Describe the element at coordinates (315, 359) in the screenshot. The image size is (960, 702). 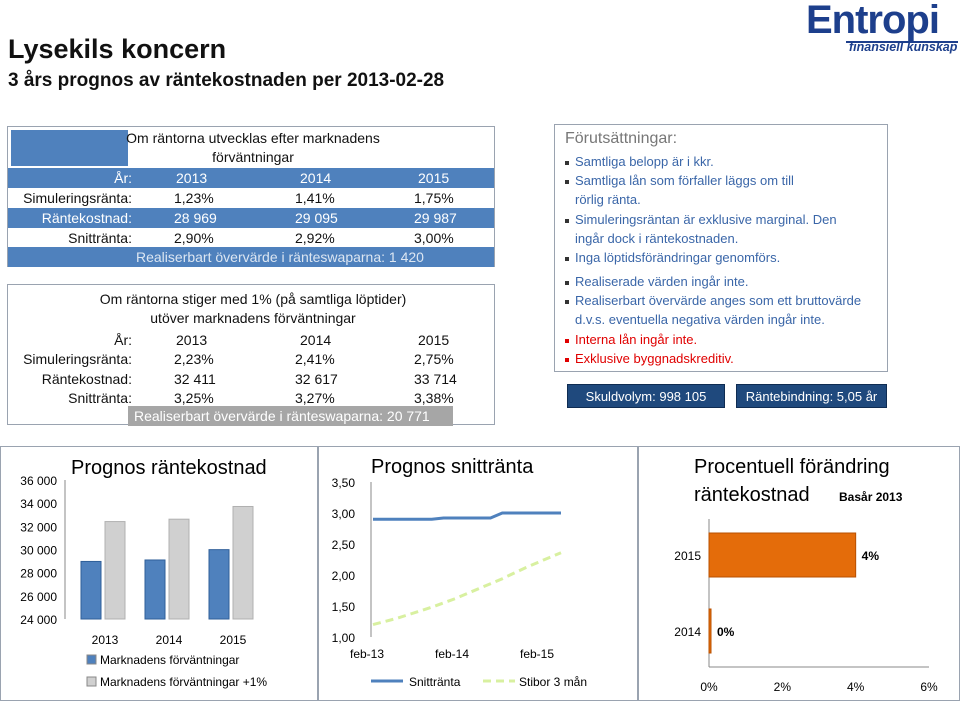
I see `cell: 2,41%` at that location.